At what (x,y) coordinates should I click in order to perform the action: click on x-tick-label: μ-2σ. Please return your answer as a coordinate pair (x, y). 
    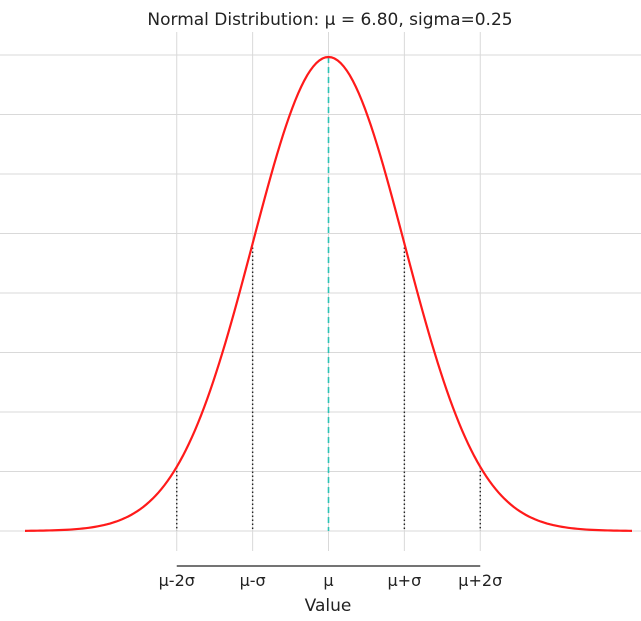
    Looking at the image, I should click on (177, 580).